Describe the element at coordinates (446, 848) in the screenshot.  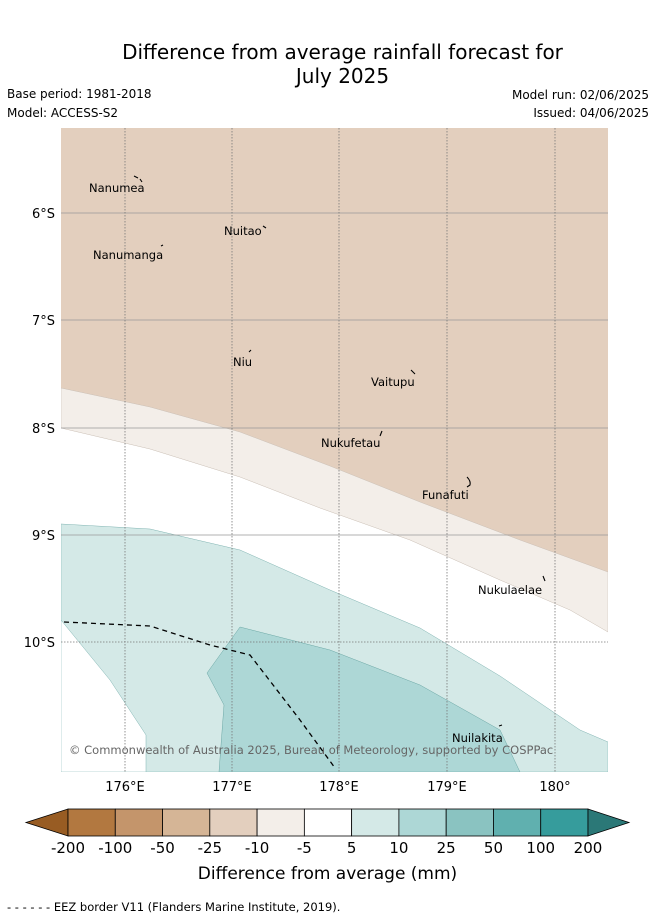
I see `colorbar-tick-label: 25` at that location.